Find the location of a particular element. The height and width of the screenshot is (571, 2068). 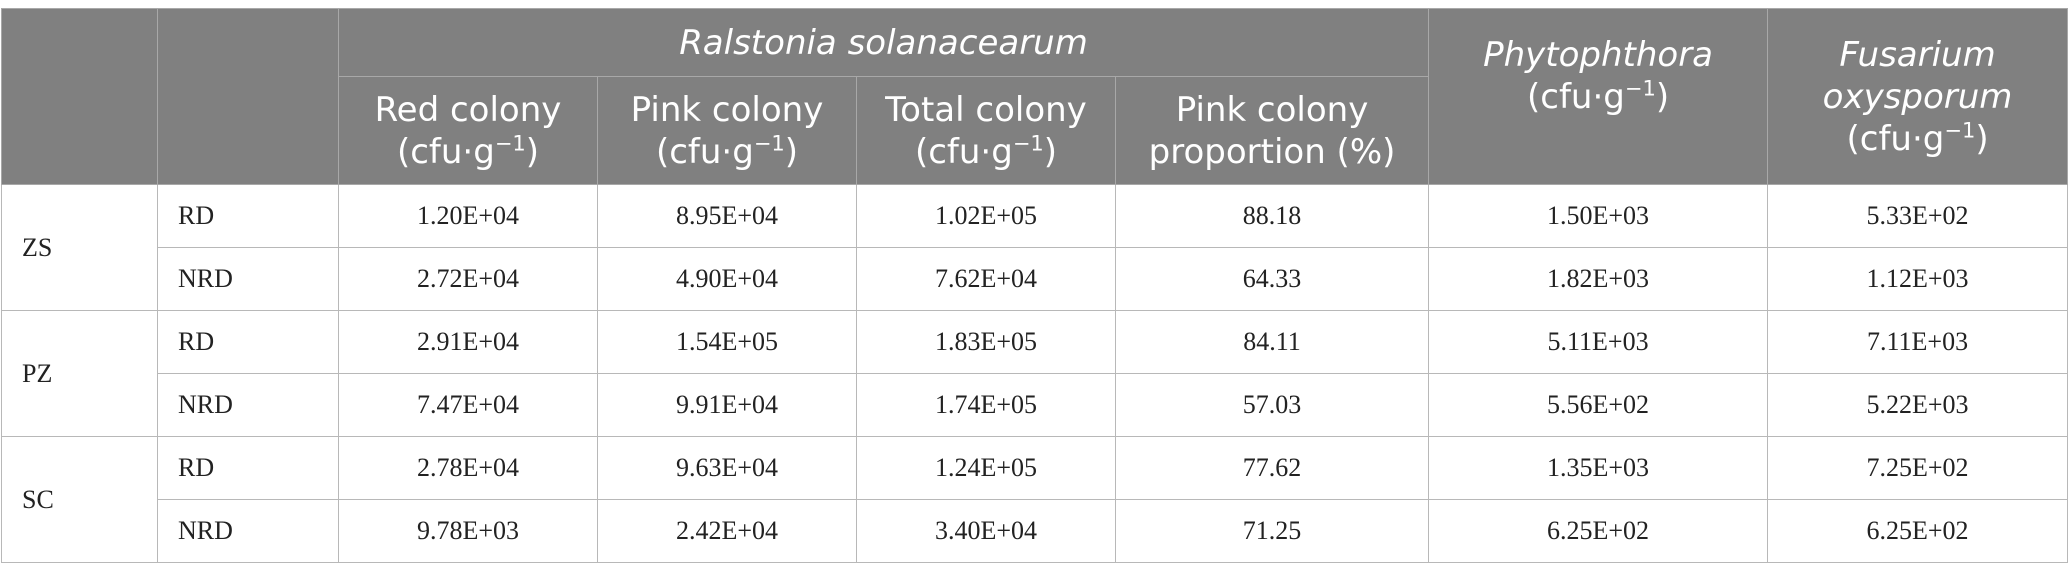

fusarium-name-line1: Fusarium is located at coordinates (1917, 54).